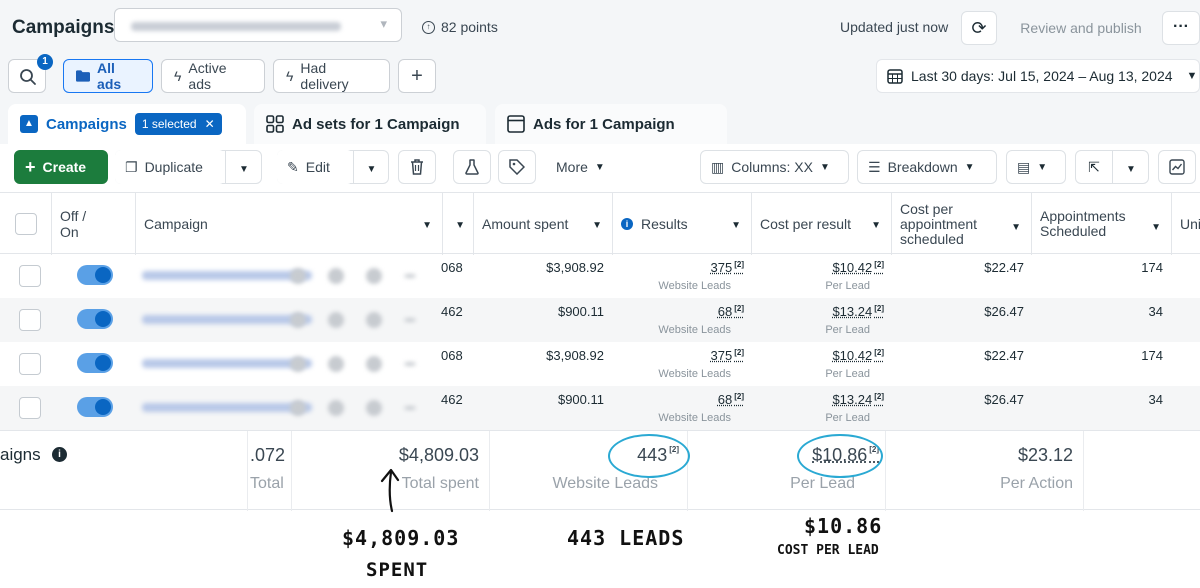 This screenshot has width=1200, height=588. What do you see at coordinates (26, 224) in the screenshot?
I see `select-all-checkbox` at bounding box center [26, 224].